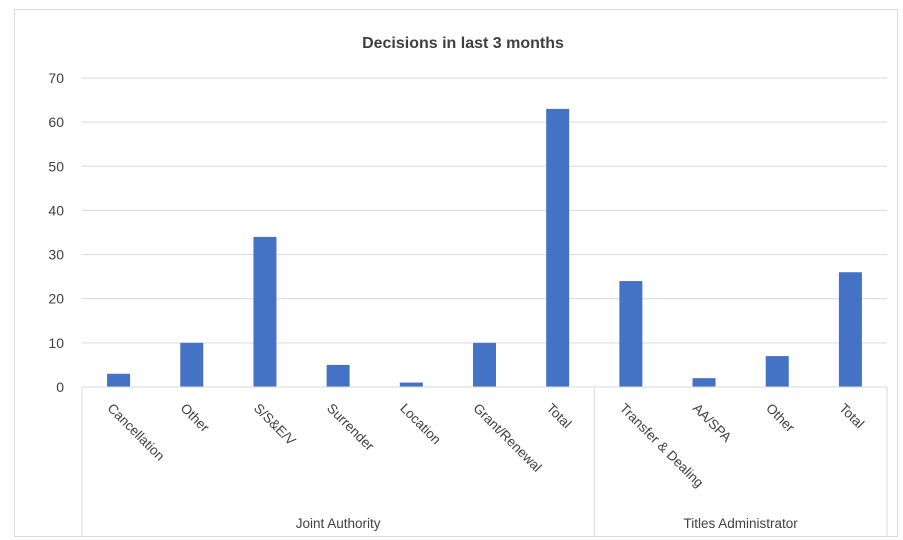  What do you see at coordinates (56, 255) in the screenshot?
I see `y-tick-label: 30` at bounding box center [56, 255].